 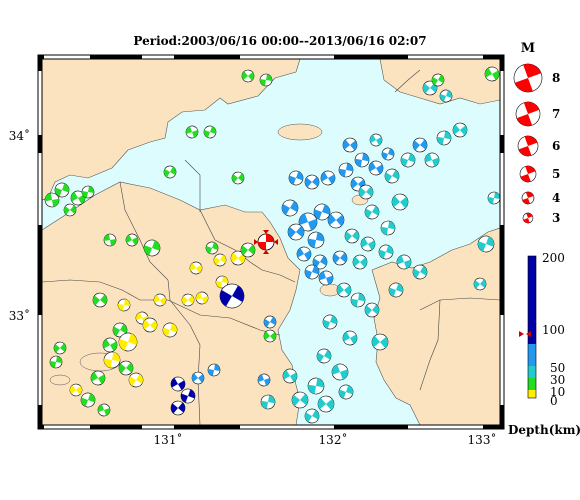 I want to click on depth-tick-10: 10, so click(x=557, y=392).